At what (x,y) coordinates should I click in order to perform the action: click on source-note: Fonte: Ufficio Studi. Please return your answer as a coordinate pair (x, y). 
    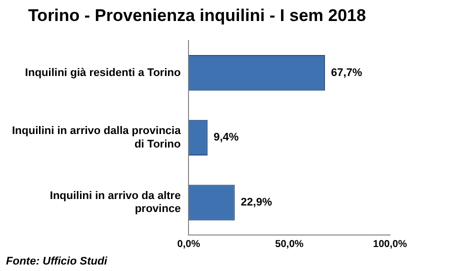
    Looking at the image, I should click on (57, 262).